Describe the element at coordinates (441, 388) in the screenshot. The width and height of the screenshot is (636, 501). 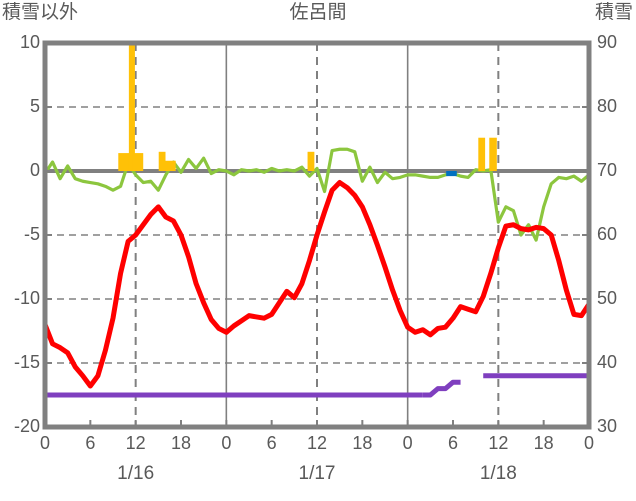
I see `line-snow_depth` at that location.